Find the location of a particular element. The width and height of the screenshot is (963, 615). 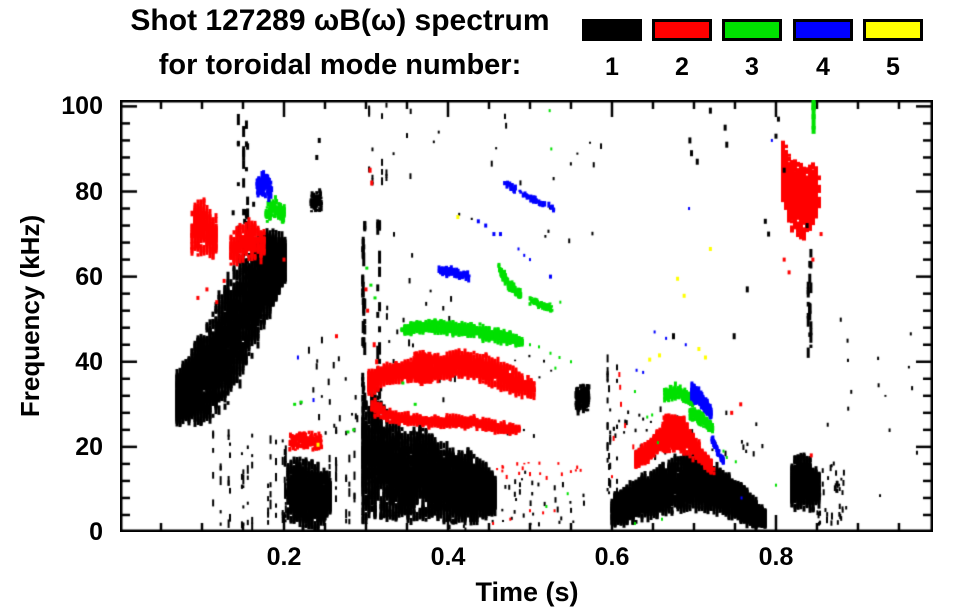

legend-label-mode-3: 3 is located at coordinates (752, 67).